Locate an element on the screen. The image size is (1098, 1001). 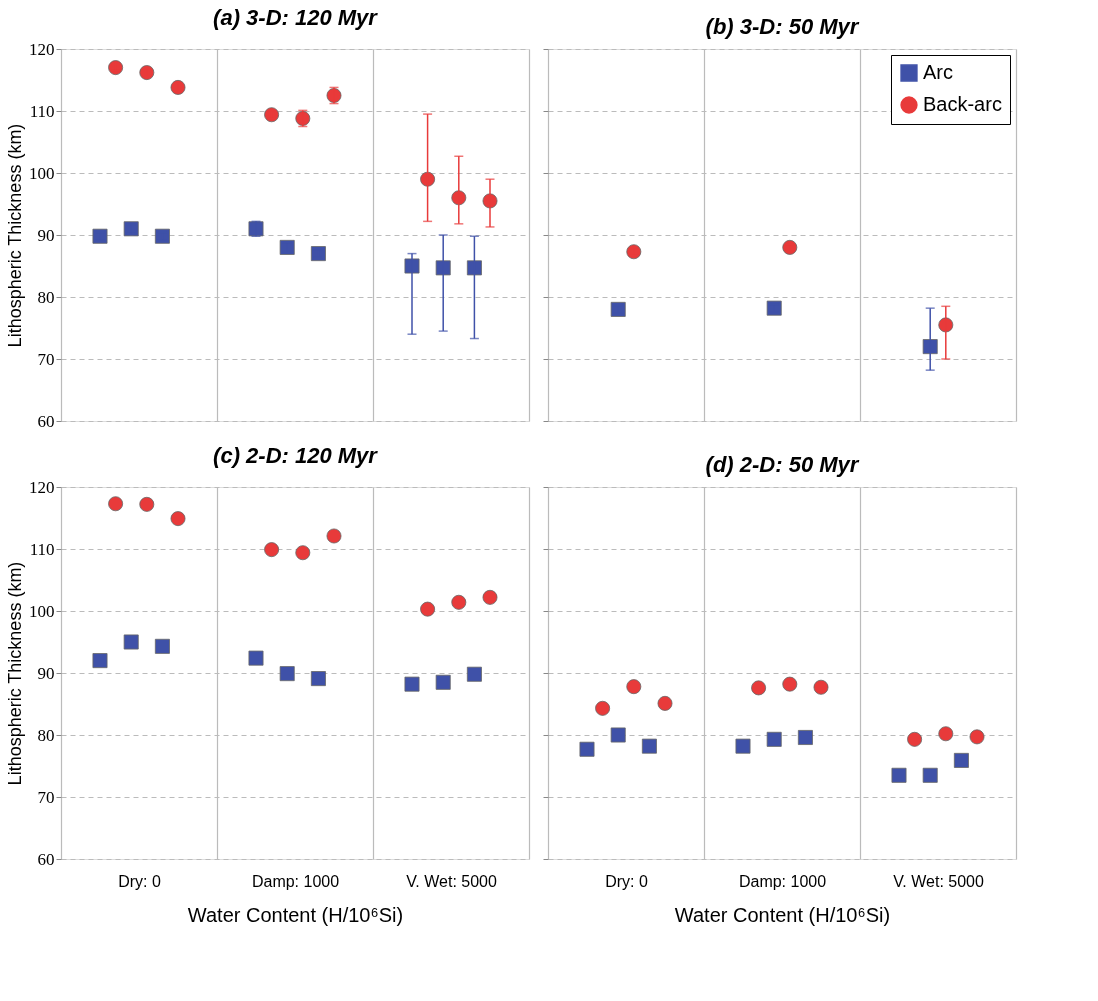
chart-title: (d) 2-D: 50 Myr is located at coordinates (782, 464).